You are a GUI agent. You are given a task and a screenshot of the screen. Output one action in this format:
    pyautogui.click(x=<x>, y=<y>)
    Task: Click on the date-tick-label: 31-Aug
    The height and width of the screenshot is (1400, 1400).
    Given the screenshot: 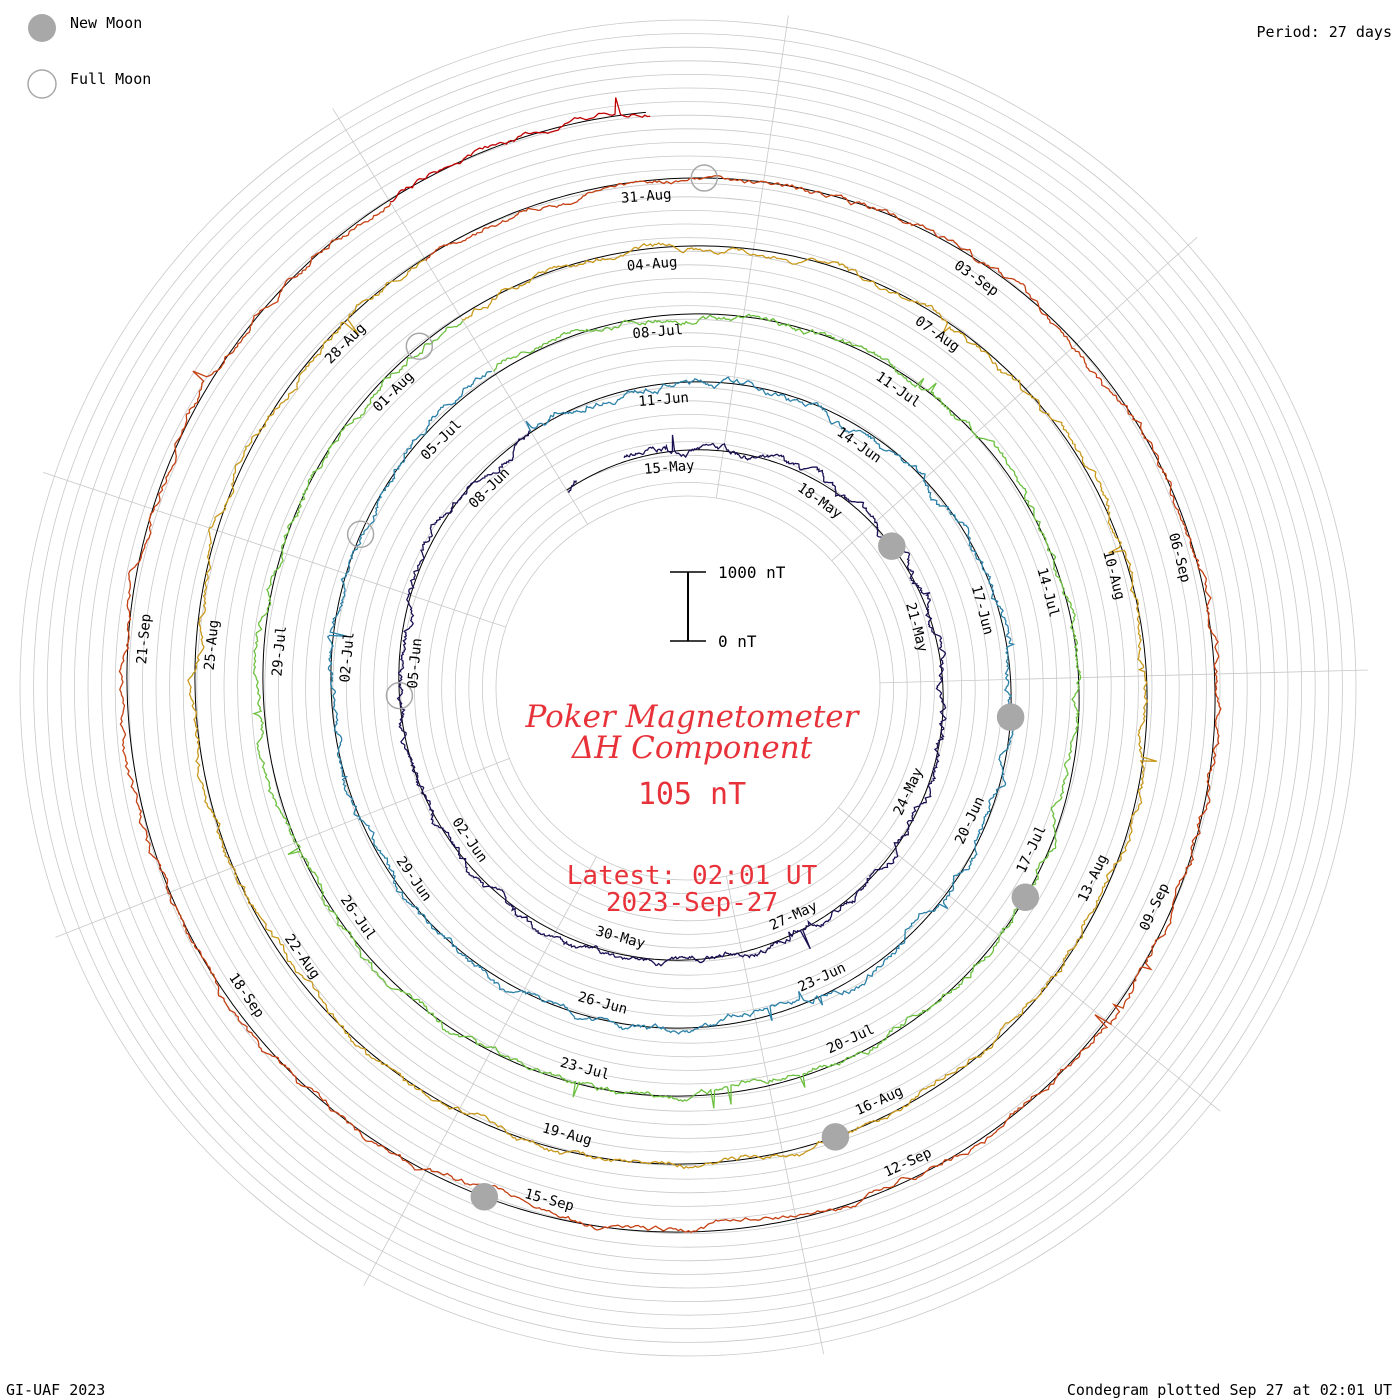 What is the action you would take?
    pyautogui.click(x=646, y=197)
    